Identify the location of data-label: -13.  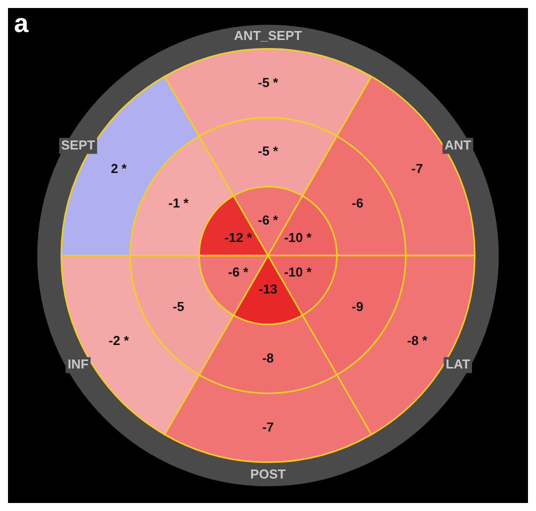
(268, 289).